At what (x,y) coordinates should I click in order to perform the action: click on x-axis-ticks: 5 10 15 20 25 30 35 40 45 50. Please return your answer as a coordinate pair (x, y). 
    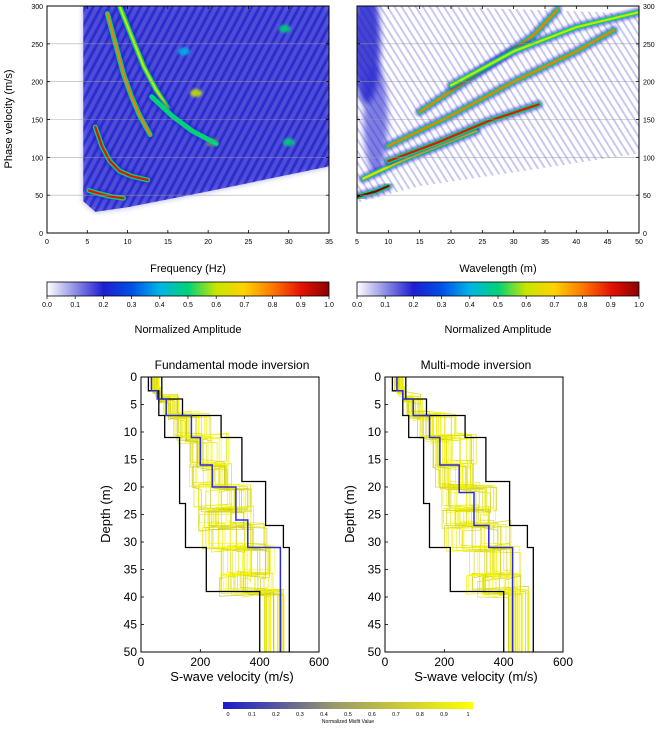
    Looking at the image, I should click on (499, 126).